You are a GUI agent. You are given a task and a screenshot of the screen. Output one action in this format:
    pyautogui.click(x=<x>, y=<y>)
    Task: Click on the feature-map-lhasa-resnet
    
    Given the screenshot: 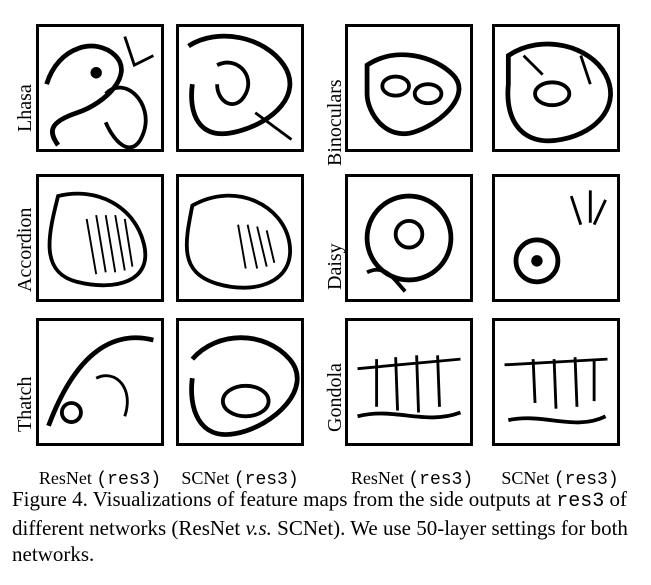 What is the action you would take?
    pyautogui.click(x=100, y=88)
    